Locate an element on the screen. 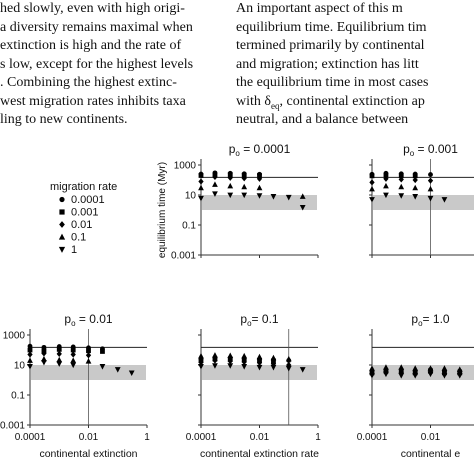  legend-label: 0.0001 is located at coordinates (88, 200).